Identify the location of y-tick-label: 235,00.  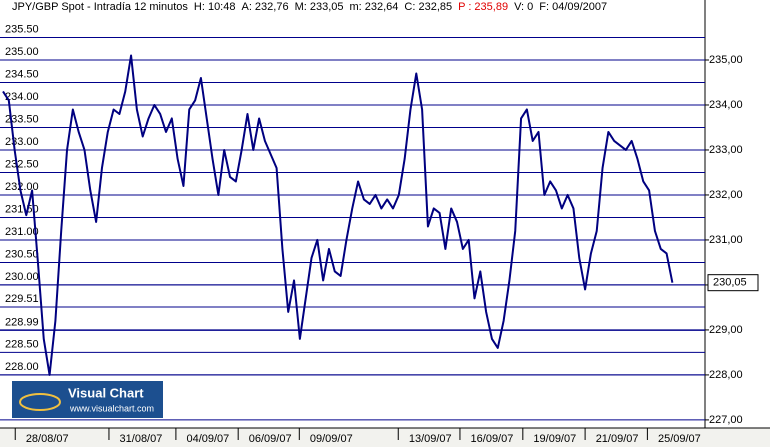
(726, 60).